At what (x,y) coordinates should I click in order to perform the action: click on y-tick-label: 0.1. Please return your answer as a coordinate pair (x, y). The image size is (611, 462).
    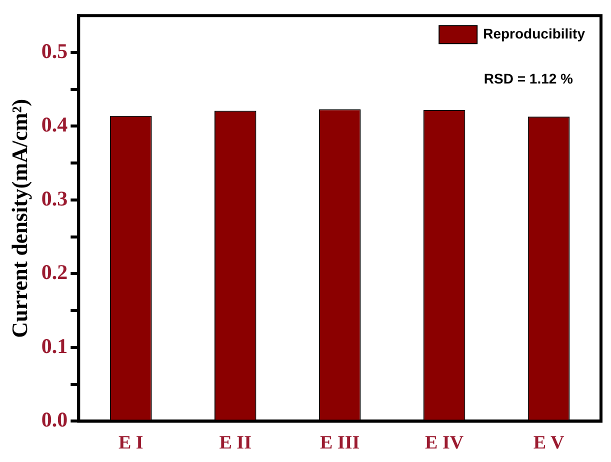
    Looking at the image, I should click on (54, 346).